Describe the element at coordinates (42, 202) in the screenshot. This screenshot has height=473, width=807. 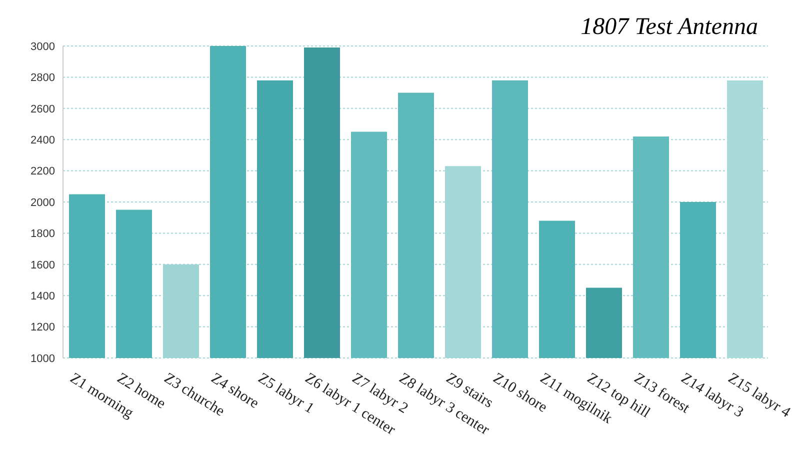
I see `y-tick-label: 2000` at that location.